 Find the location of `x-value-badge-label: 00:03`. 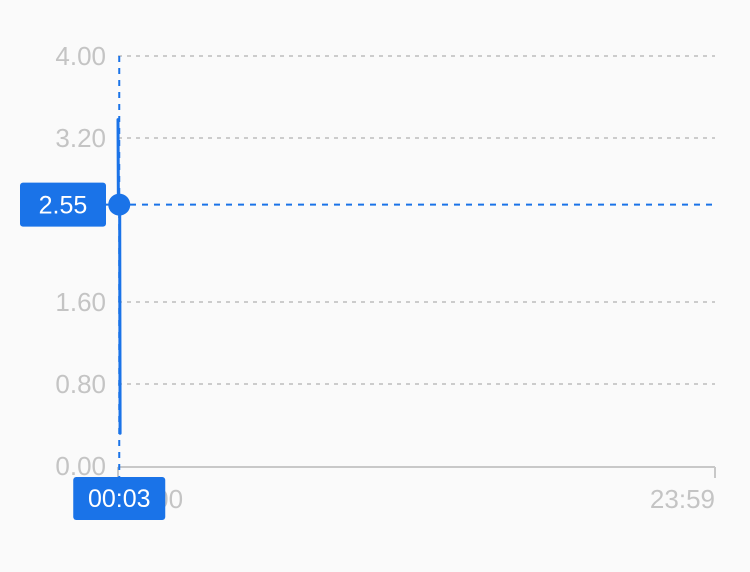

x-value-badge-label: 00:03 is located at coordinates (119, 499).